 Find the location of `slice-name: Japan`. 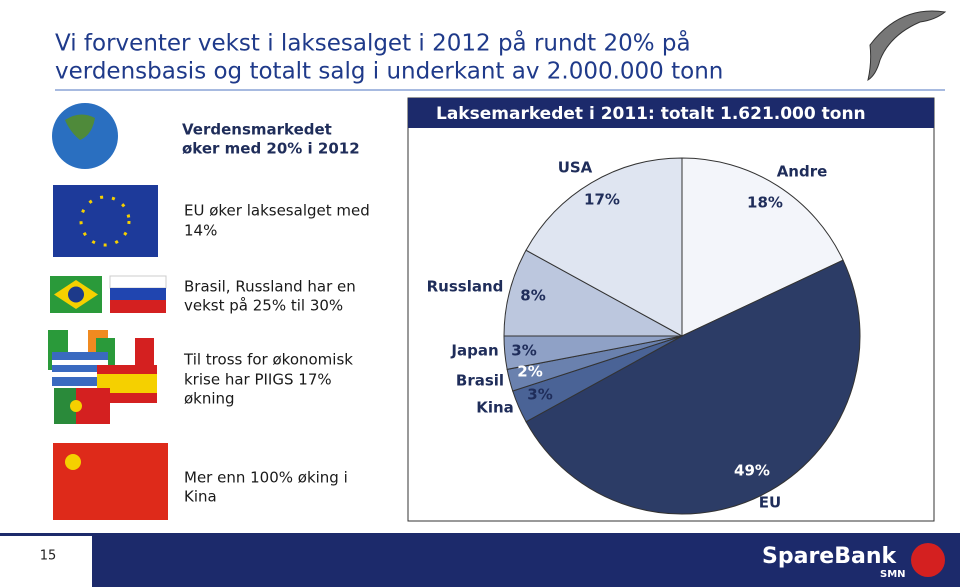

slice-name: Japan is located at coordinates (474, 351).